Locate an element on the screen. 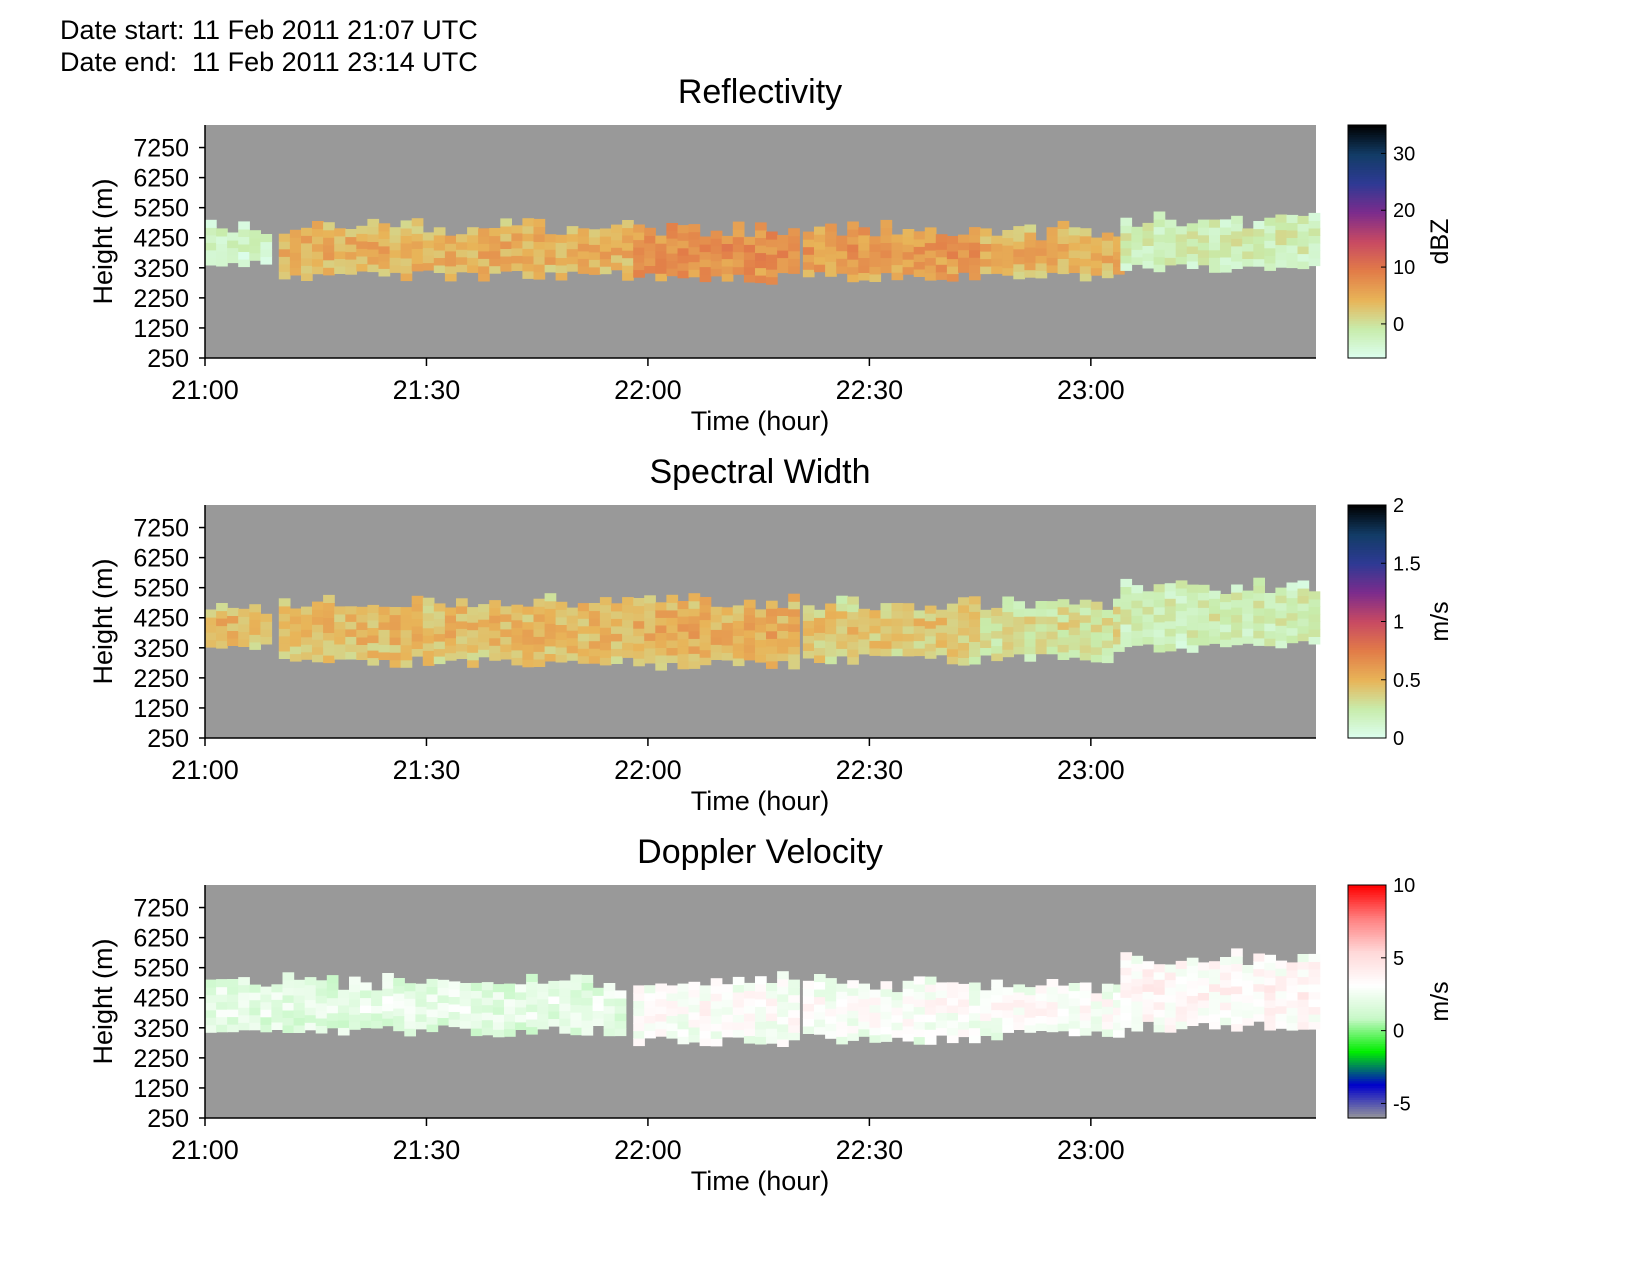  y-tick-label: 4250 is located at coordinates (161, 999).